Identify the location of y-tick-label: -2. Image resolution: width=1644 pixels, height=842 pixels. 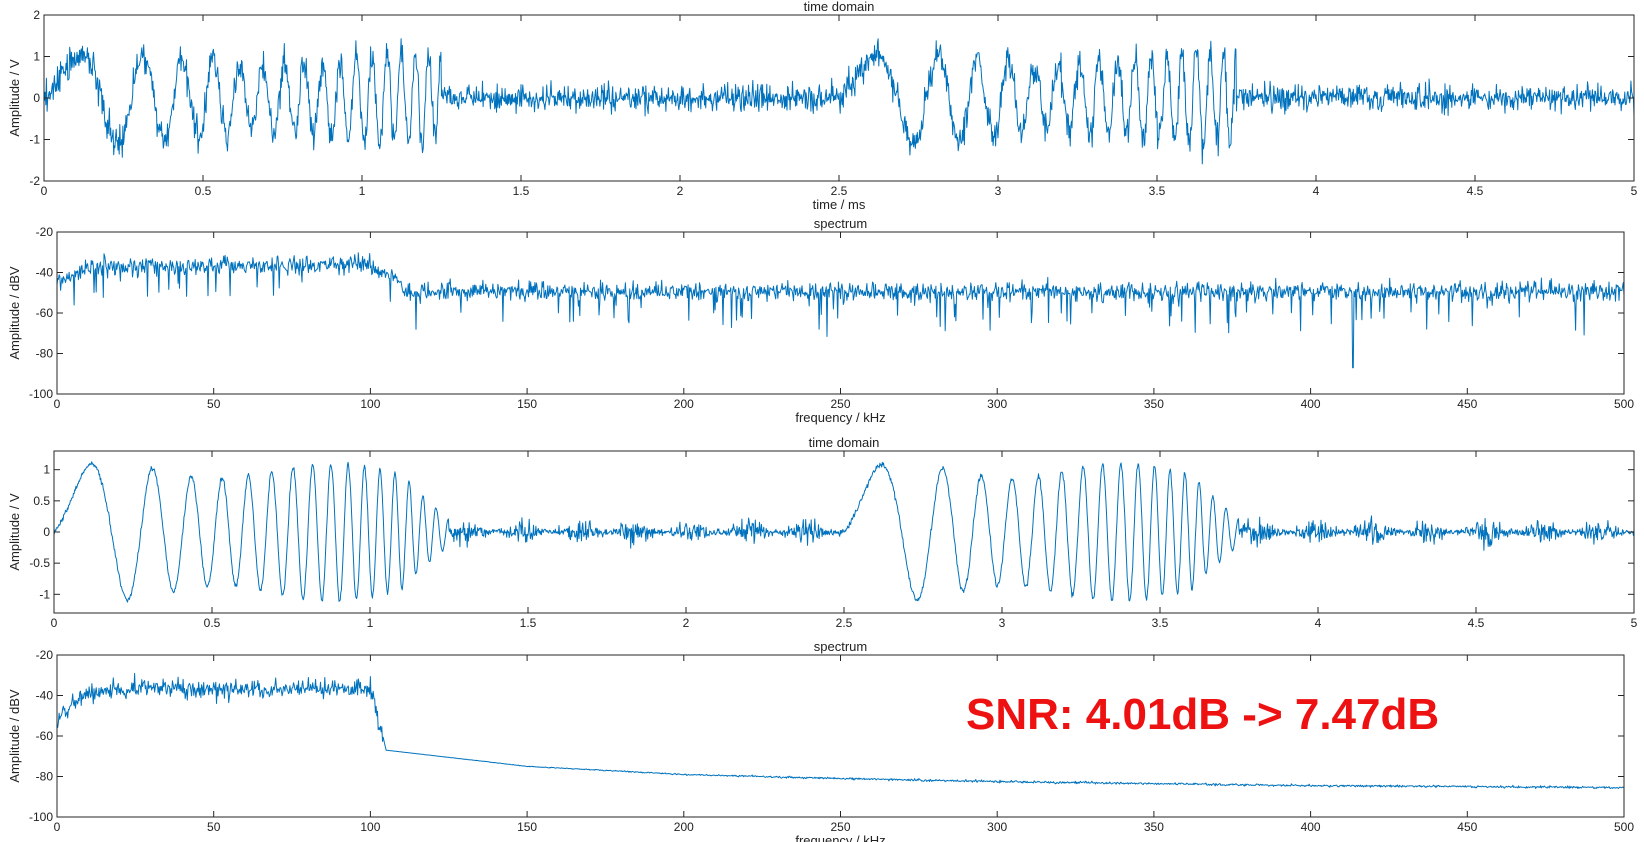
(34, 181).